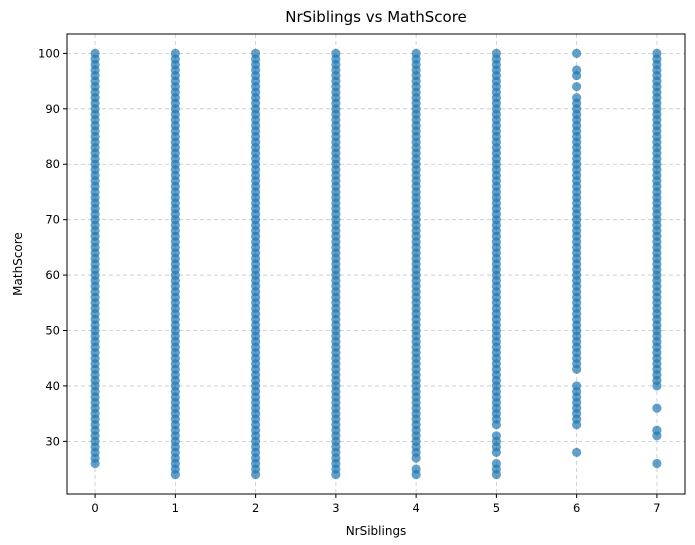  What do you see at coordinates (52, 441) in the screenshot?
I see `y-tick-label: 30` at bounding box center [52, 441].